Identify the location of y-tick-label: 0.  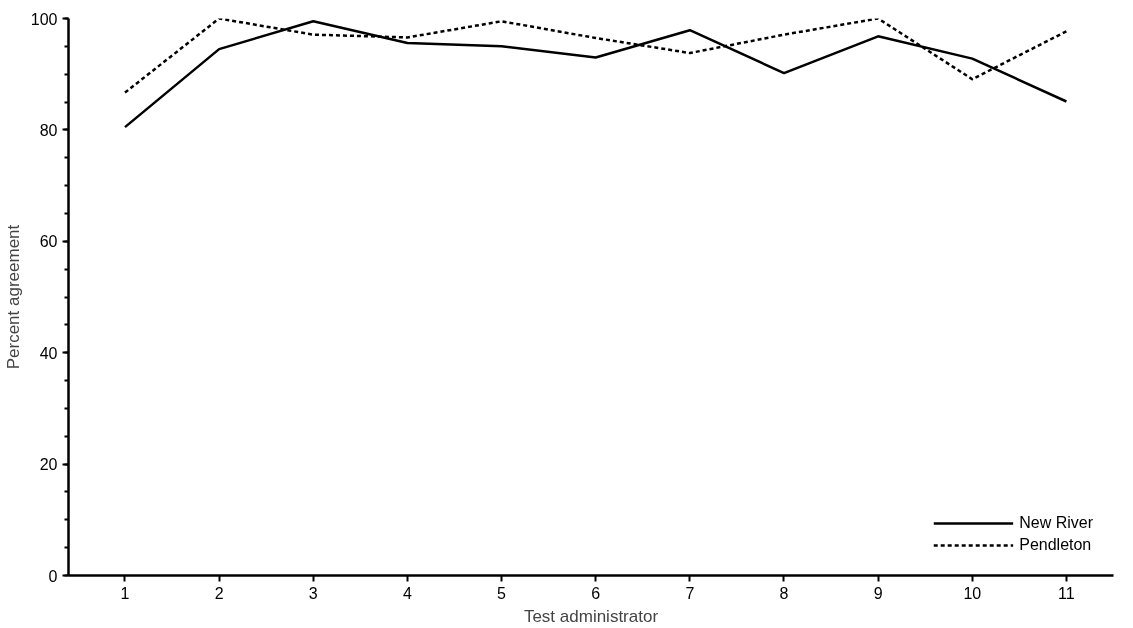
(53, 576).